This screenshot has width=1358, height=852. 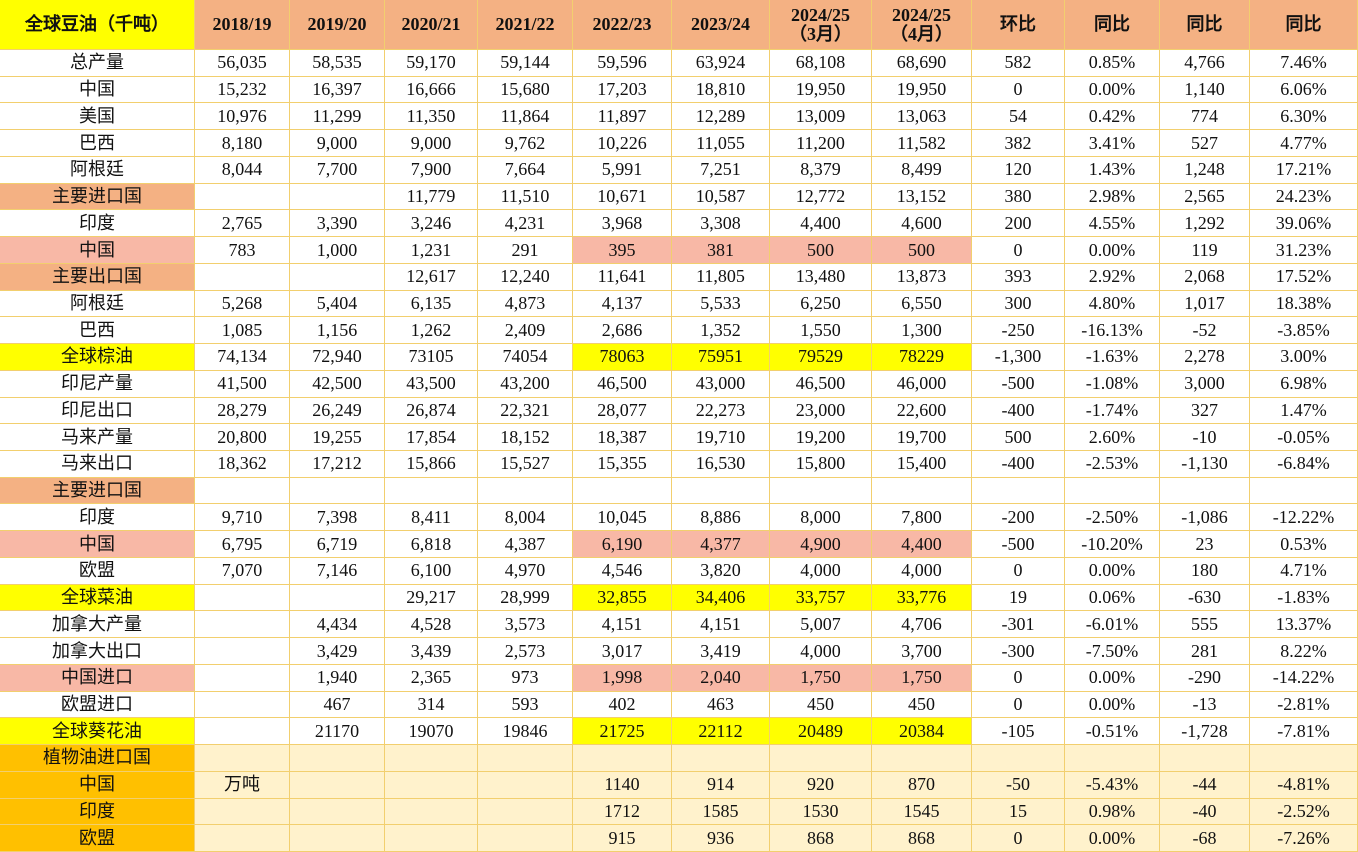 What do you see at coordinates (922, 678) in the screenshot?
I see `value-cell: 1,750` at bounding box center [922, 678].